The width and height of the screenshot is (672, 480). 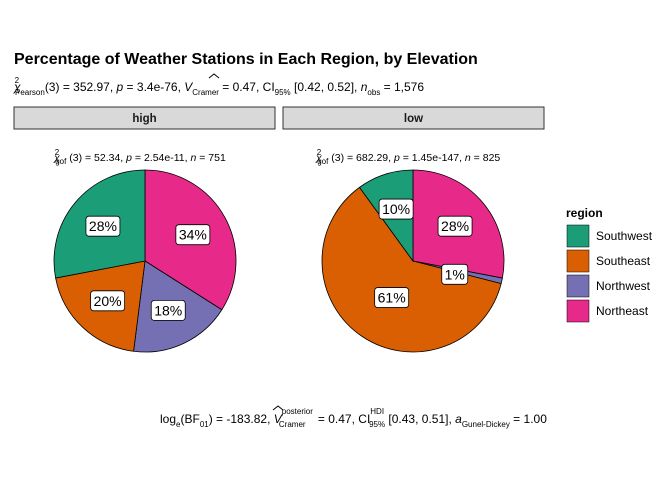 I want to click on facet-strip-low, so click(x=413, y=118).